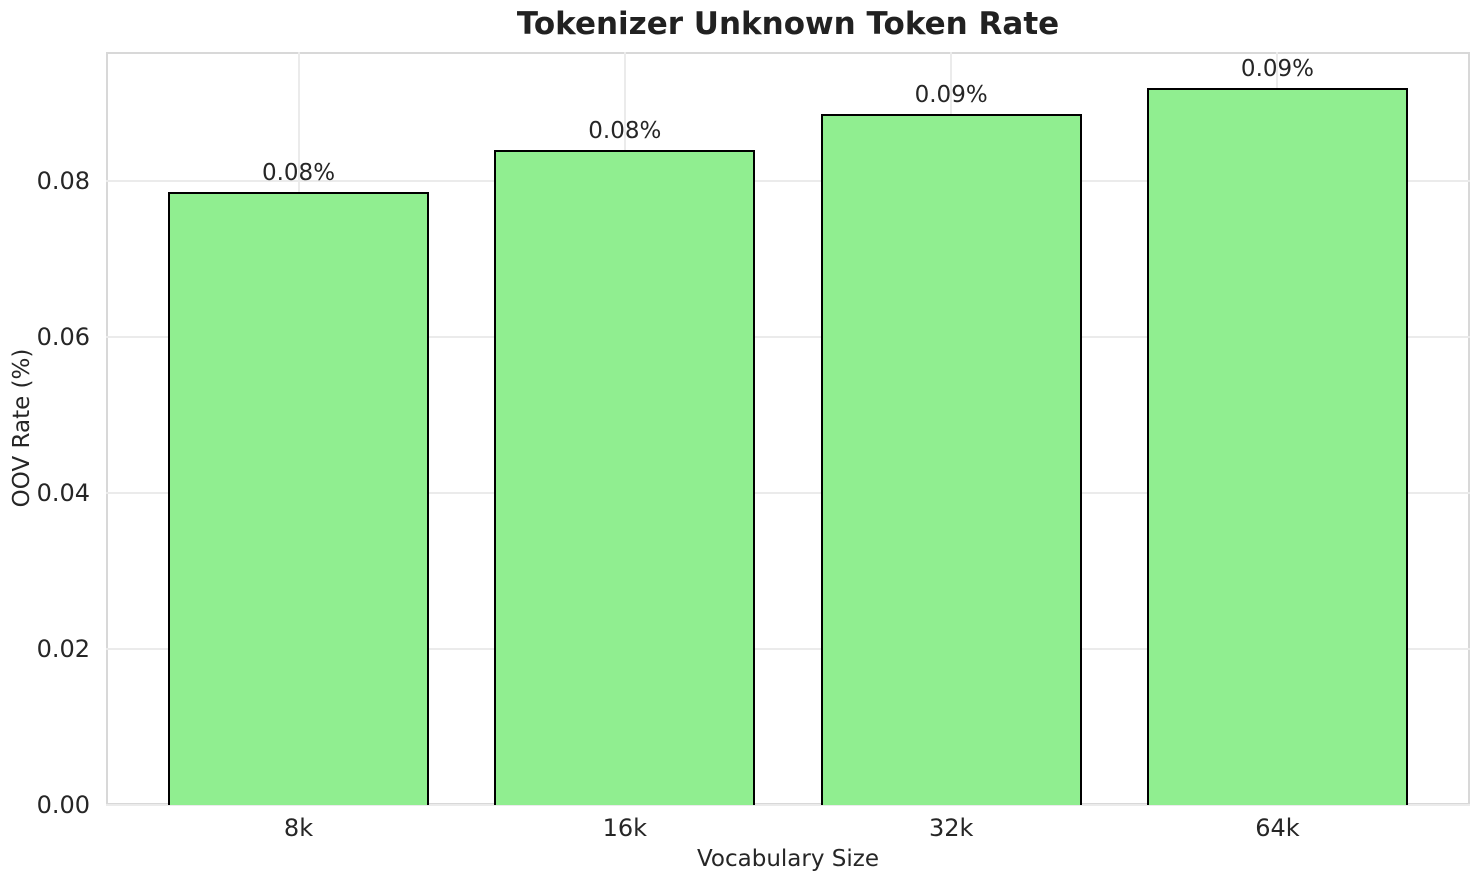 The width and height of the screenshot is (1484, 885). I want to click on bar-value-label-16k: 0.08%, so click(625, 130).